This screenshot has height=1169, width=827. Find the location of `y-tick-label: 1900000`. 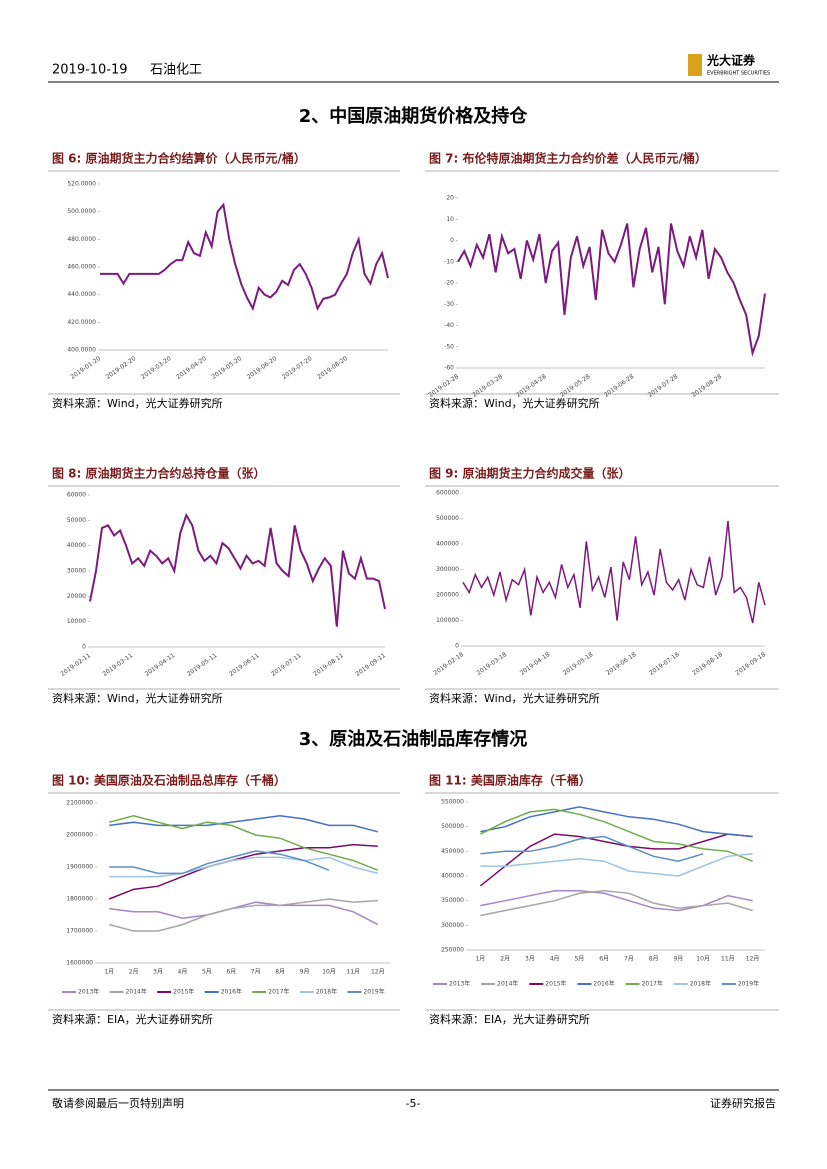

y-tick-label: 1900000 is located at coordinates (79, 867).